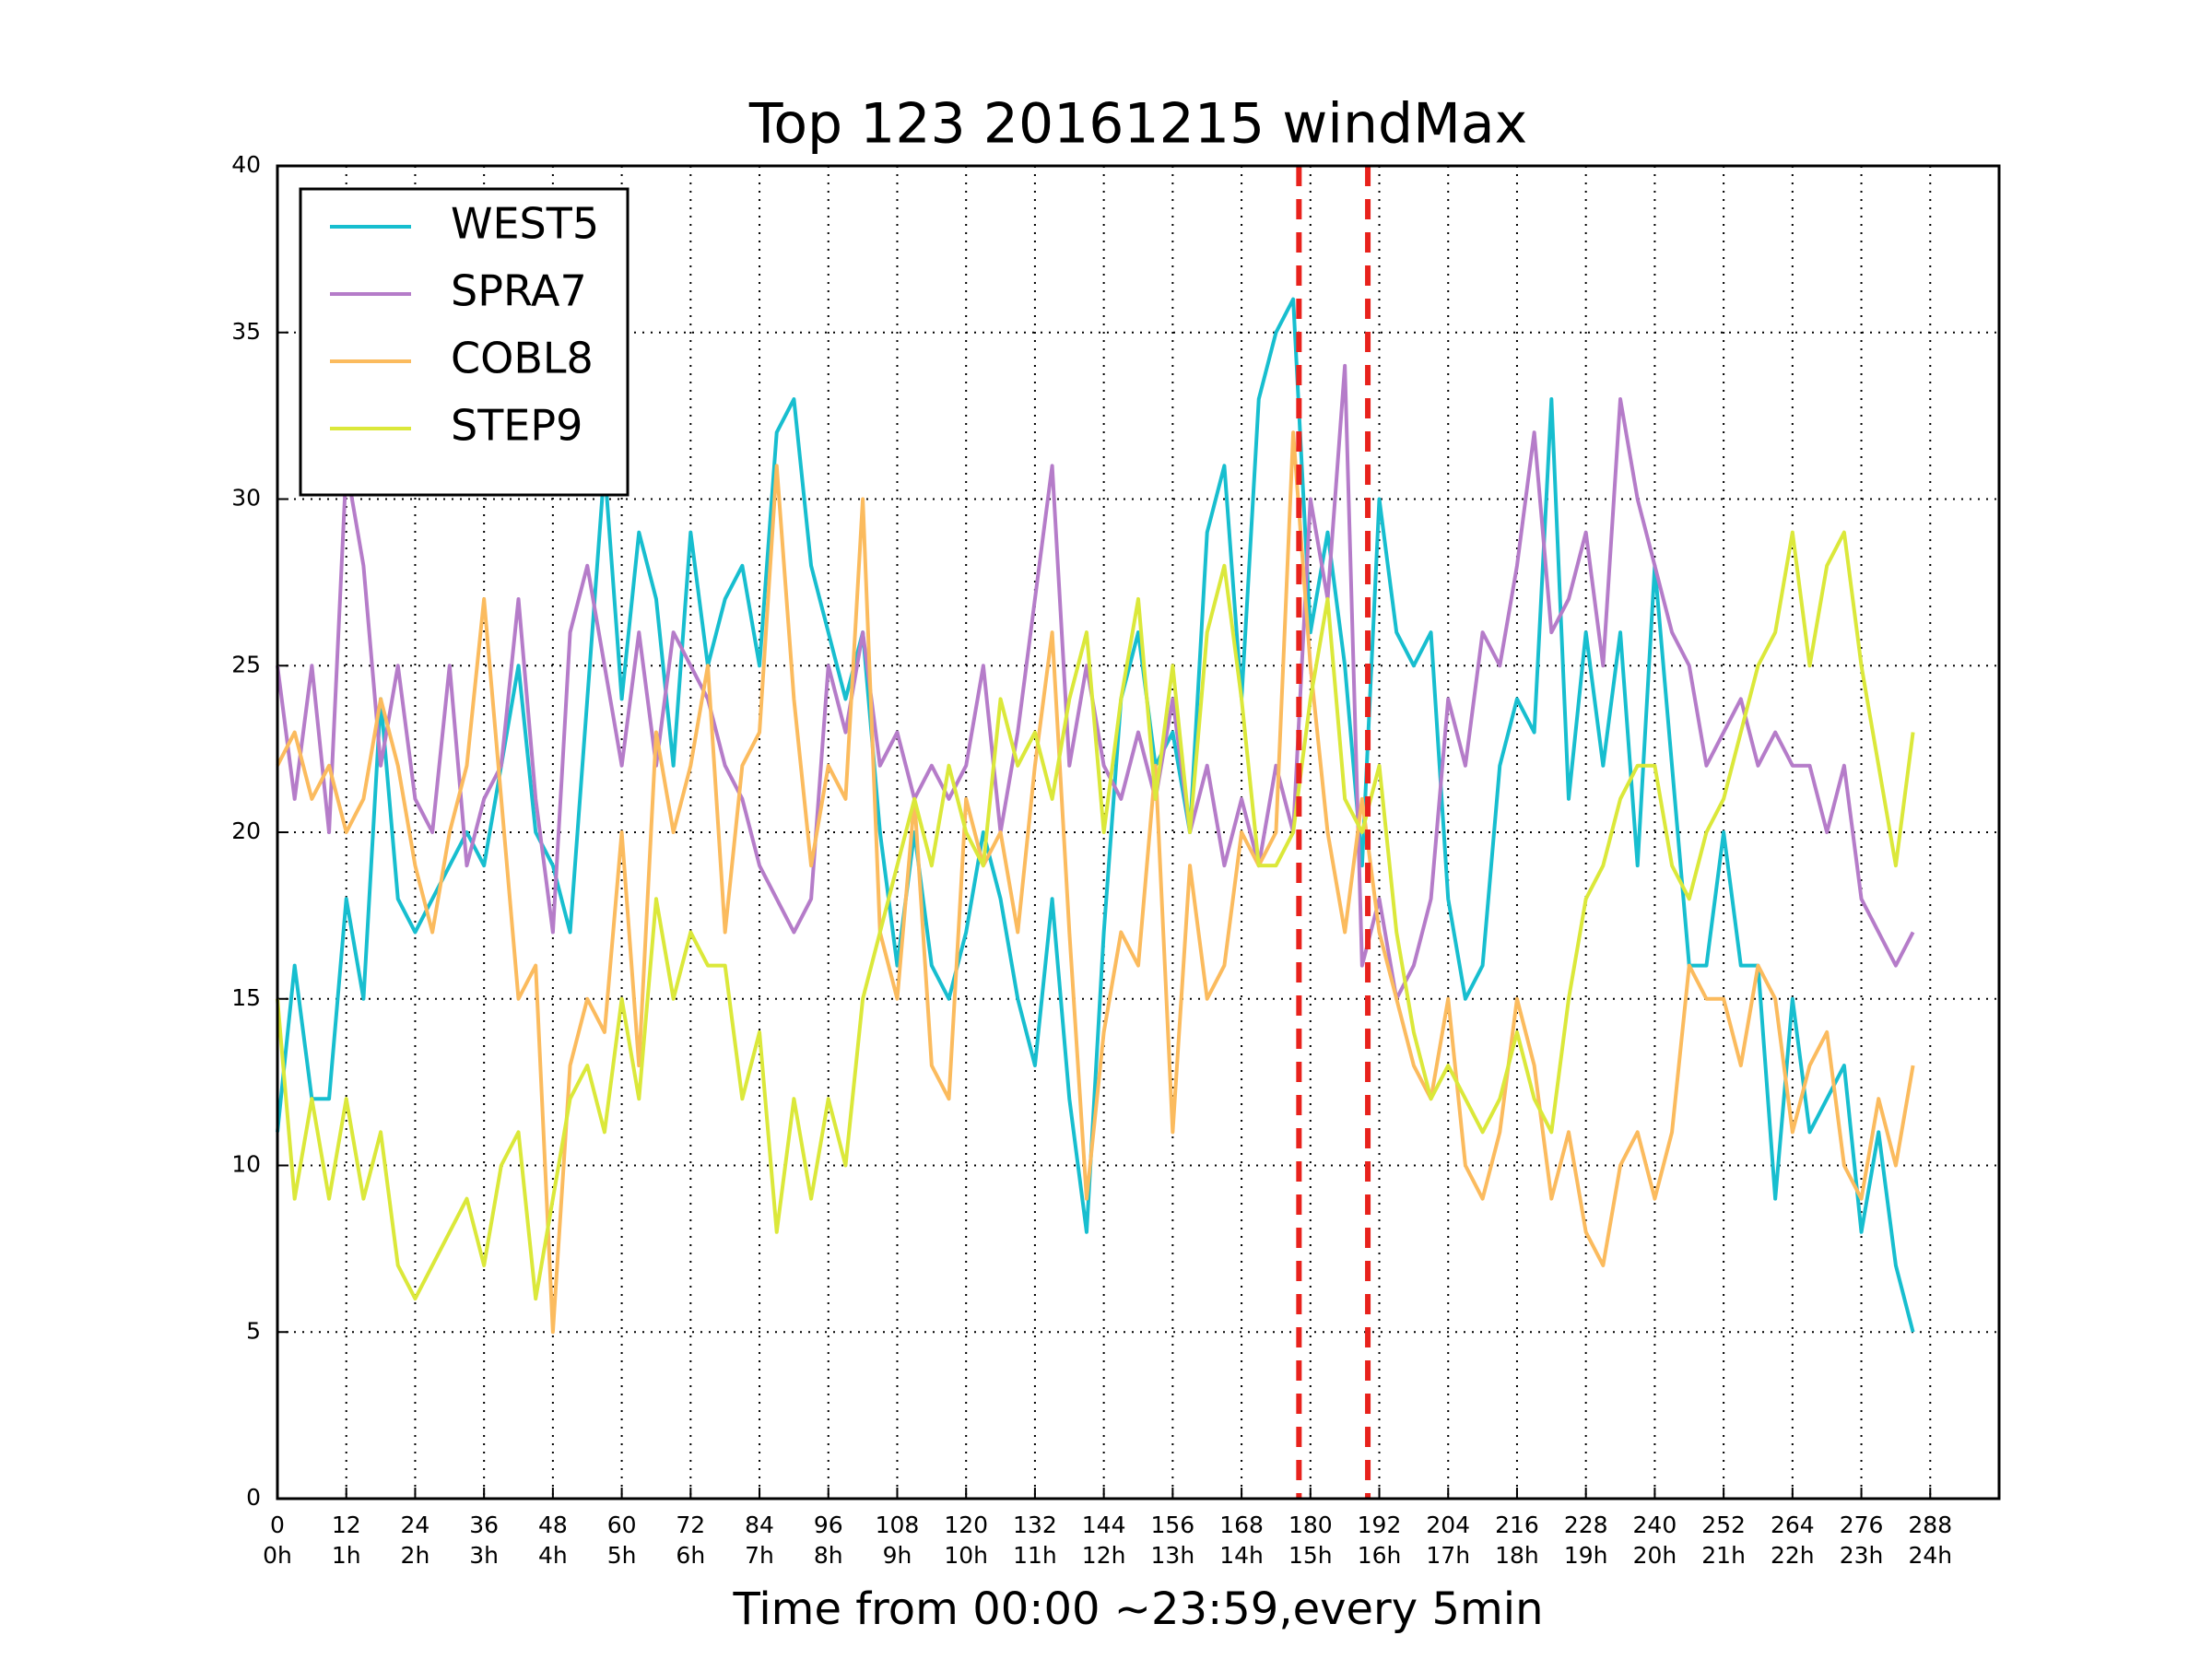 This screenshot has height=1659, width=2212. I want to click on x-tick-sublabel: 8h, so click(828, 1555).